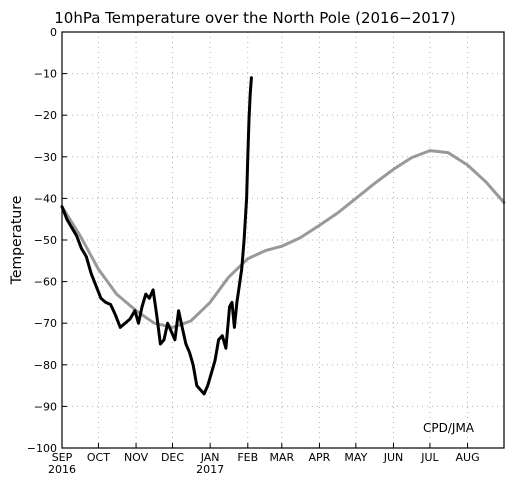 The height and width of the screenshot is (484, 514). I want to click on x-tick-label: AUG, so click(468, 457).